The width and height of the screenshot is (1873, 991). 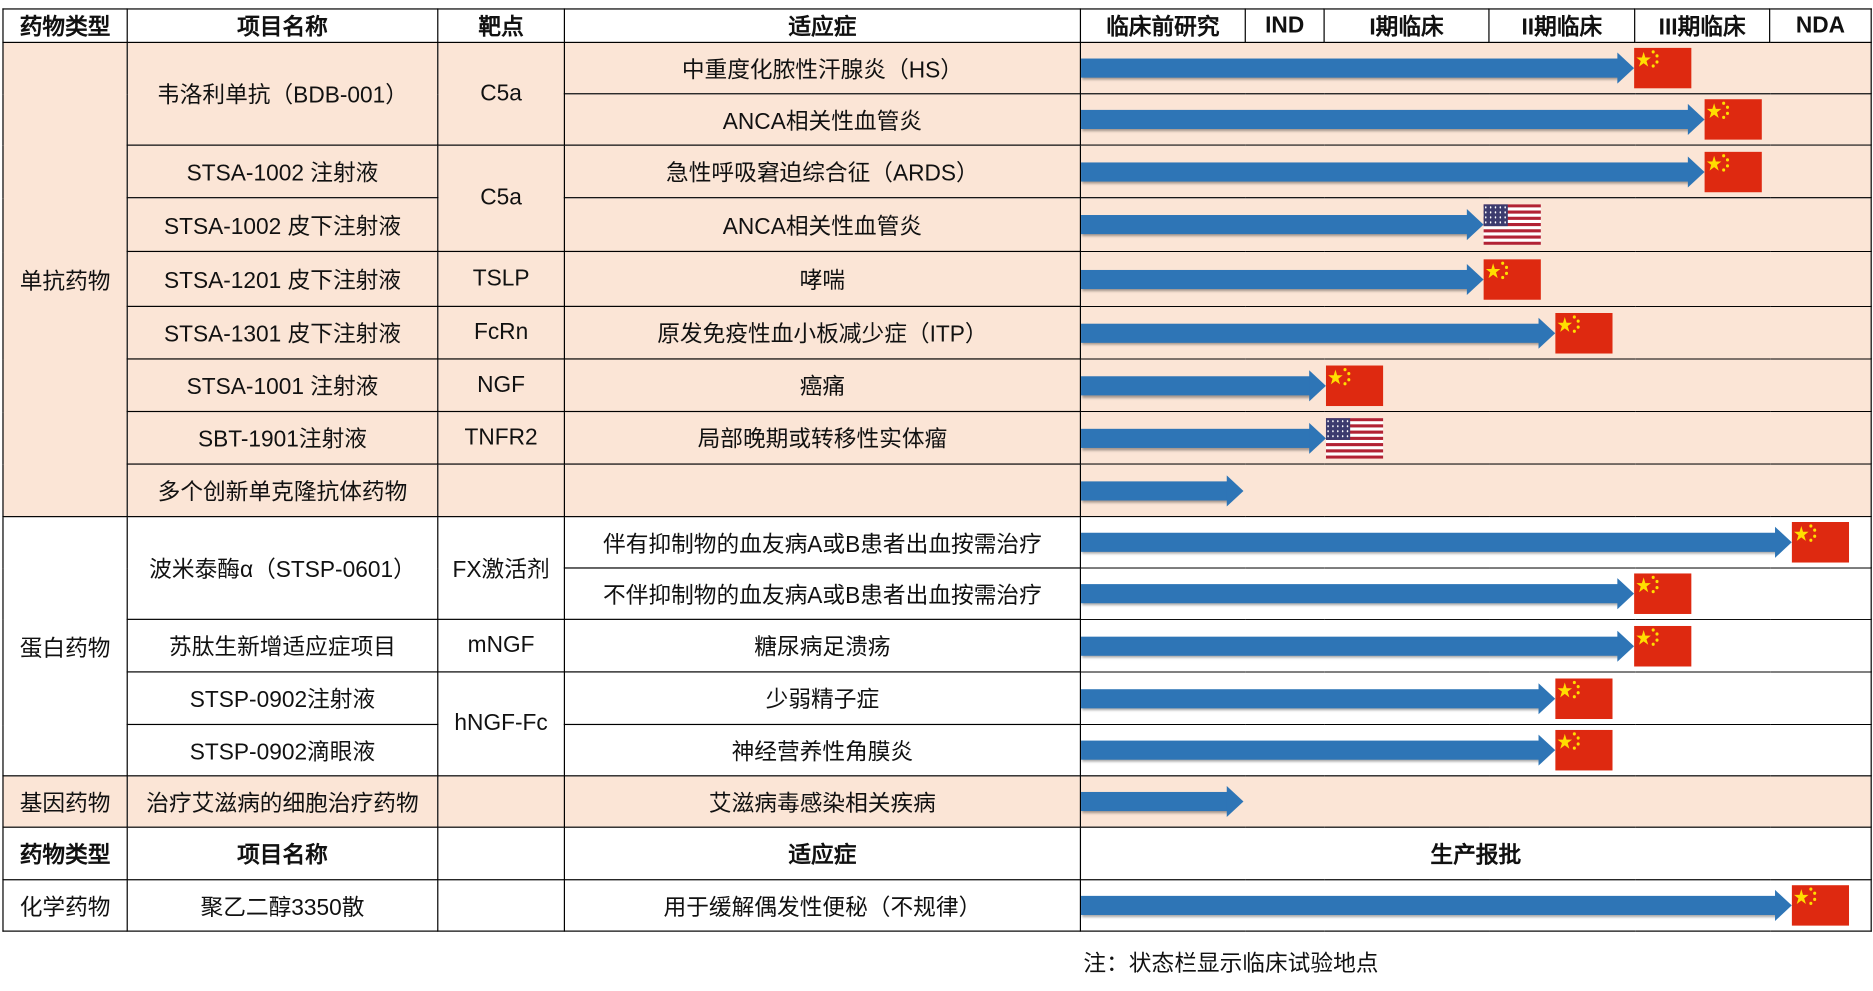 I want to click on header-name: 项目名称, so click(x=282, y=26).